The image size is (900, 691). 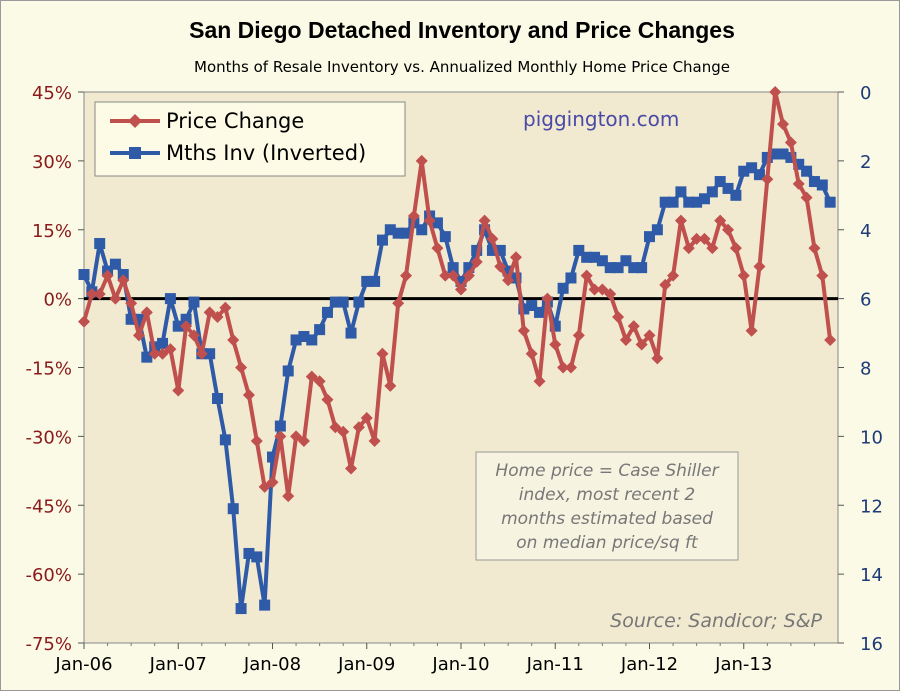 What do you see at coordinates (865, 93) in the screenshot?
I see `y-right-tick-label: 0` at bounding box center [865, 93].